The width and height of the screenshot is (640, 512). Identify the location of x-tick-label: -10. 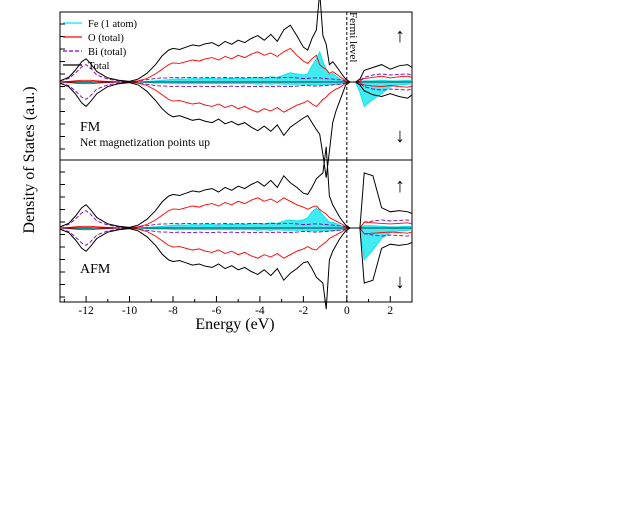
(130, 311).